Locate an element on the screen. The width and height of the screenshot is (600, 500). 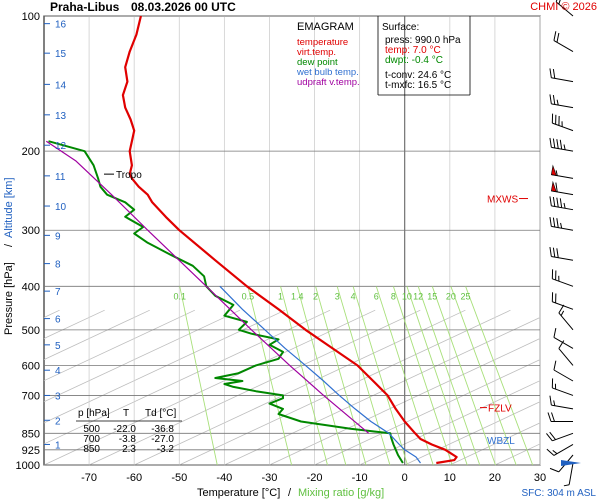
table-cell: 500 is located at coordinates (91, 429).